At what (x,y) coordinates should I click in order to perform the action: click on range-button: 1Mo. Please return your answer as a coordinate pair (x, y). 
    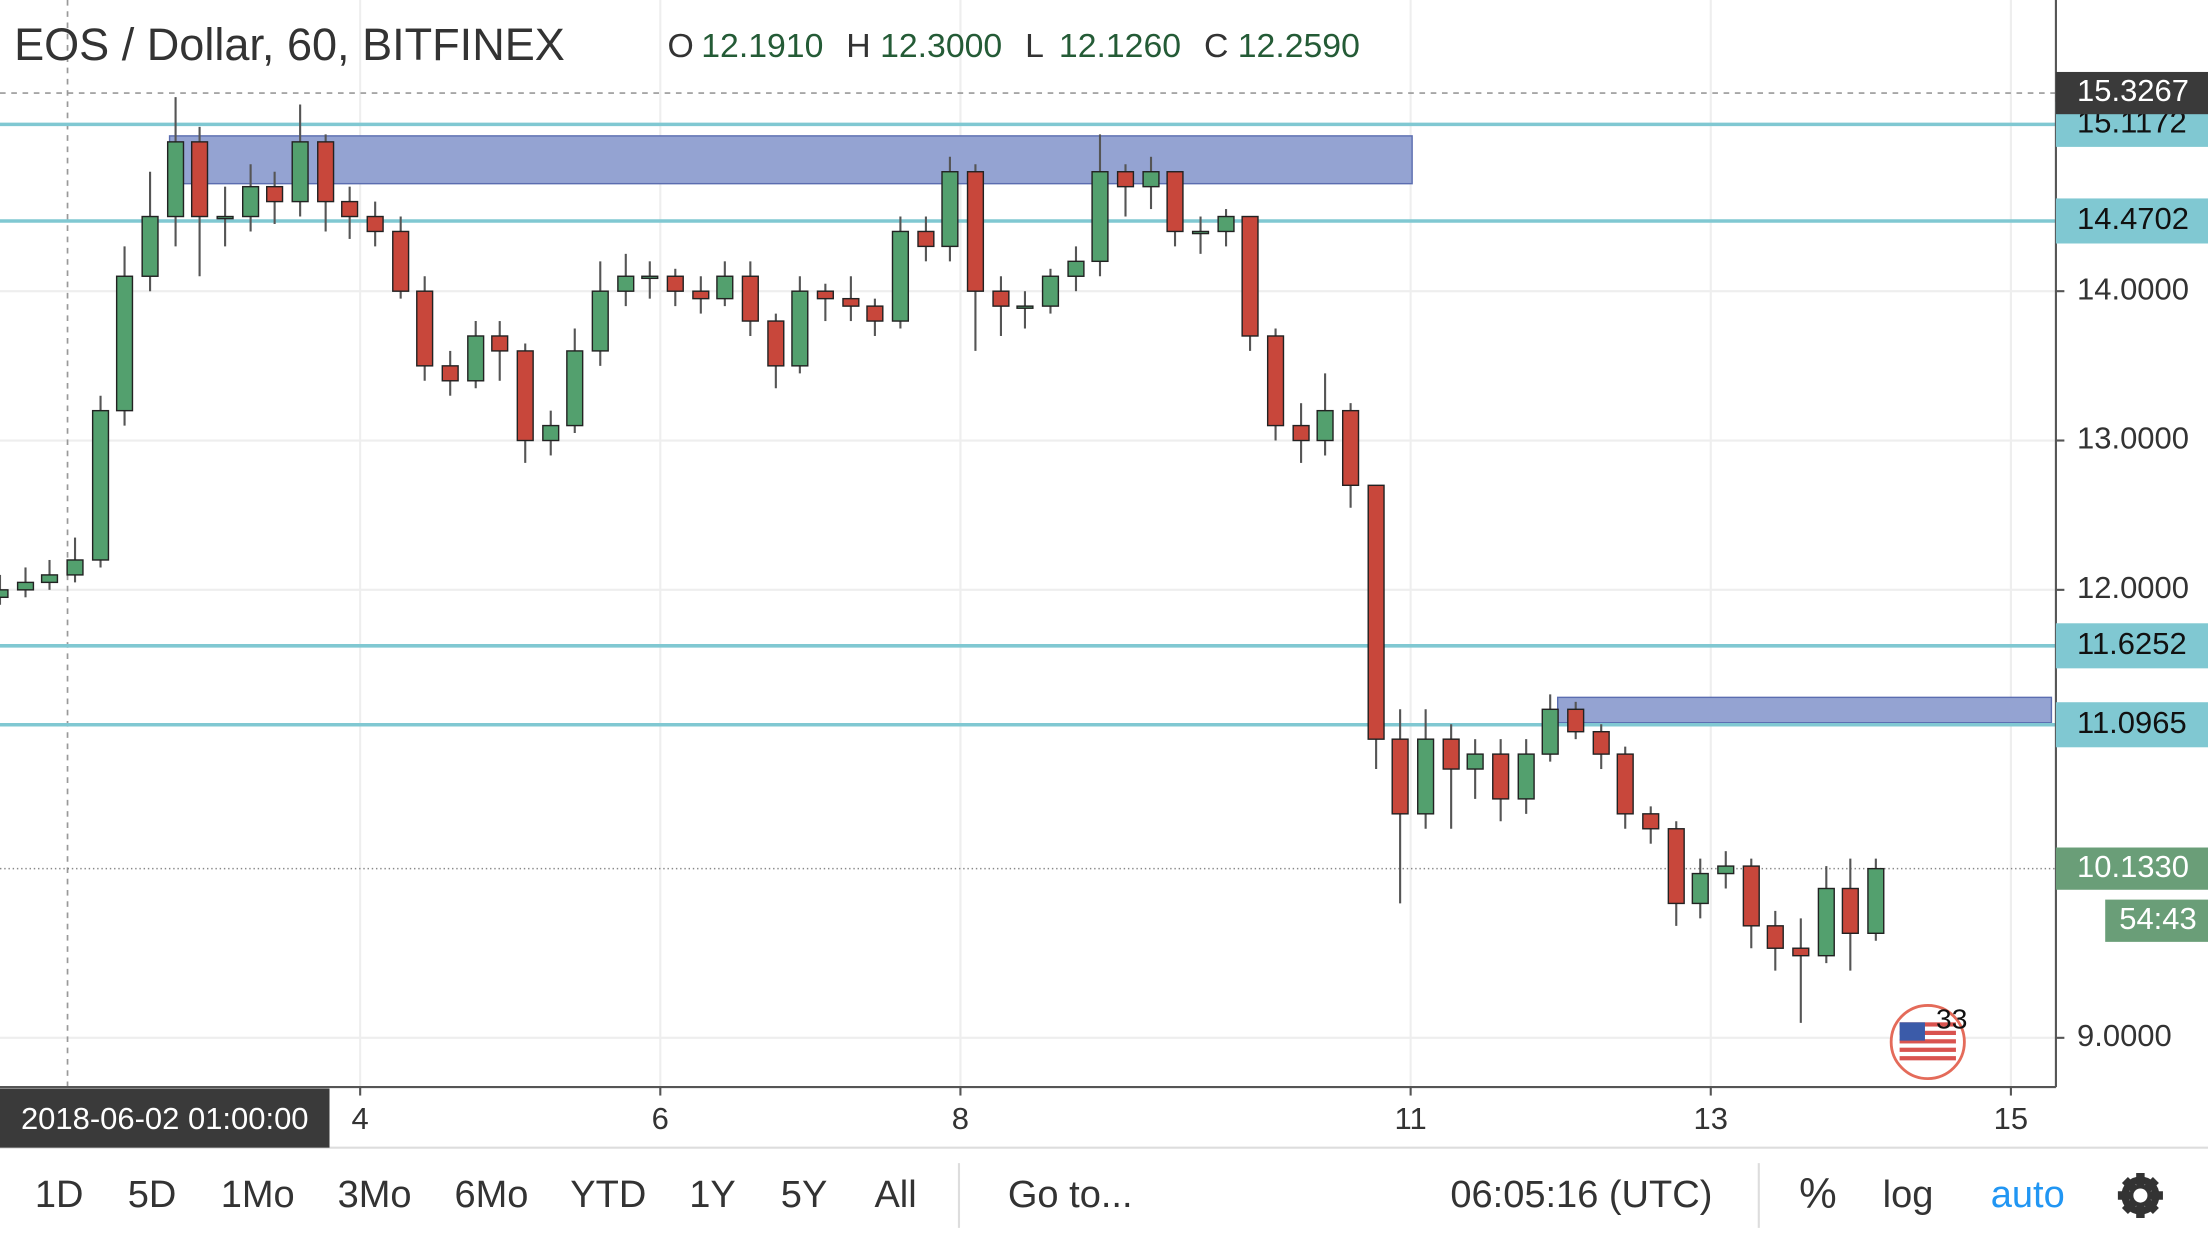
    Looking at the image, I should click on (258, 1195).